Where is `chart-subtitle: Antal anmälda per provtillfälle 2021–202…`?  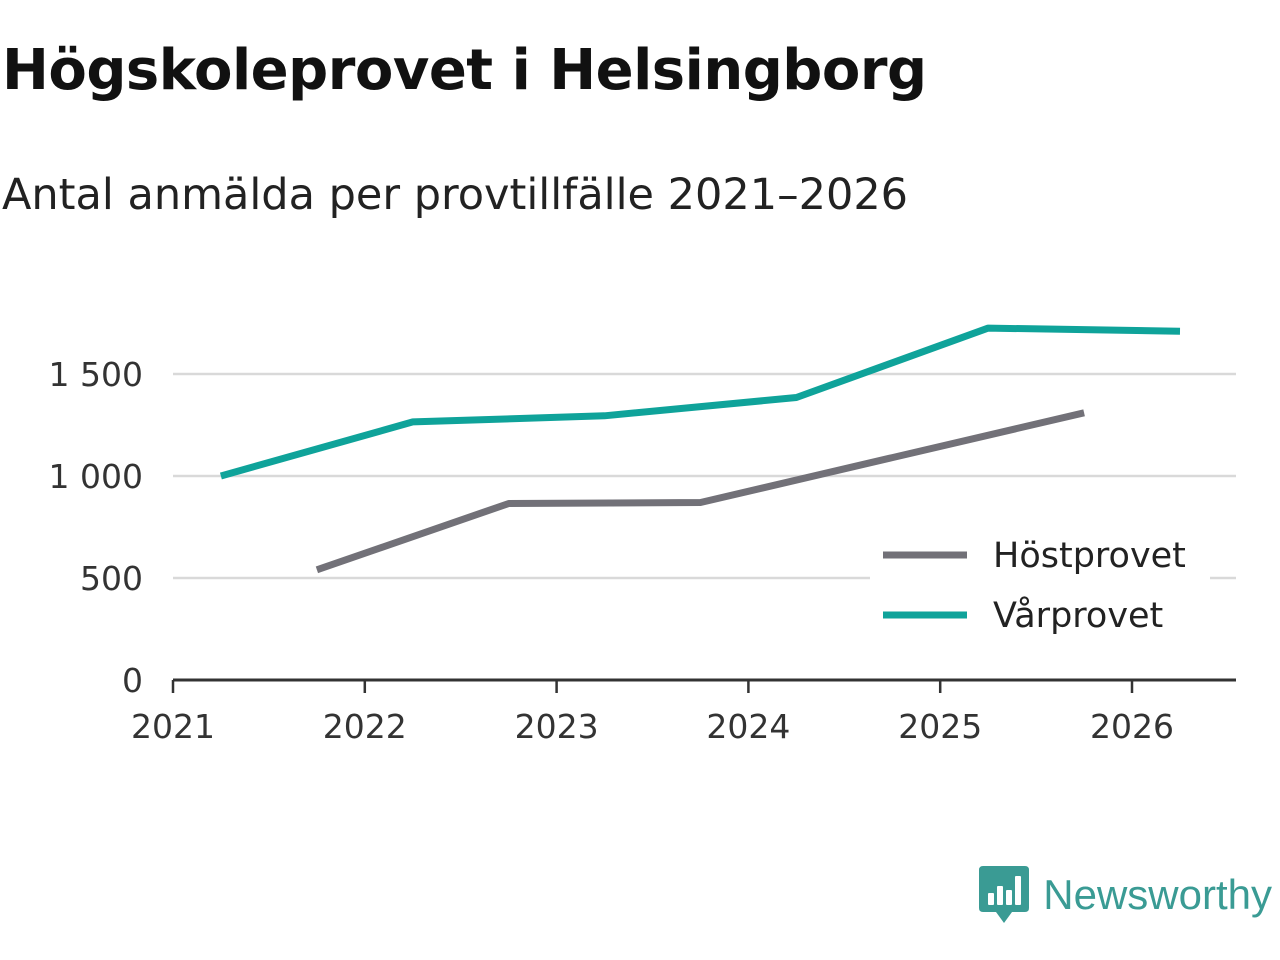
chart-subtitle: Antal anmälda per provtillfälle 2021–202… is located at coordinates (455, 195).